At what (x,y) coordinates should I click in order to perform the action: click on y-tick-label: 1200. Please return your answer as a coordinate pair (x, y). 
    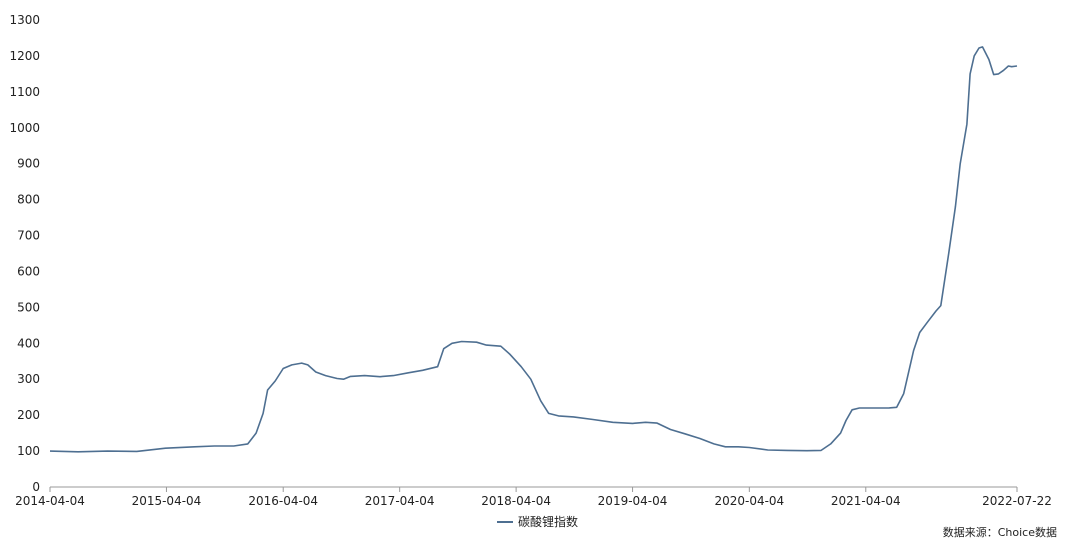
    Looking at the image, I should click on (24, 56).